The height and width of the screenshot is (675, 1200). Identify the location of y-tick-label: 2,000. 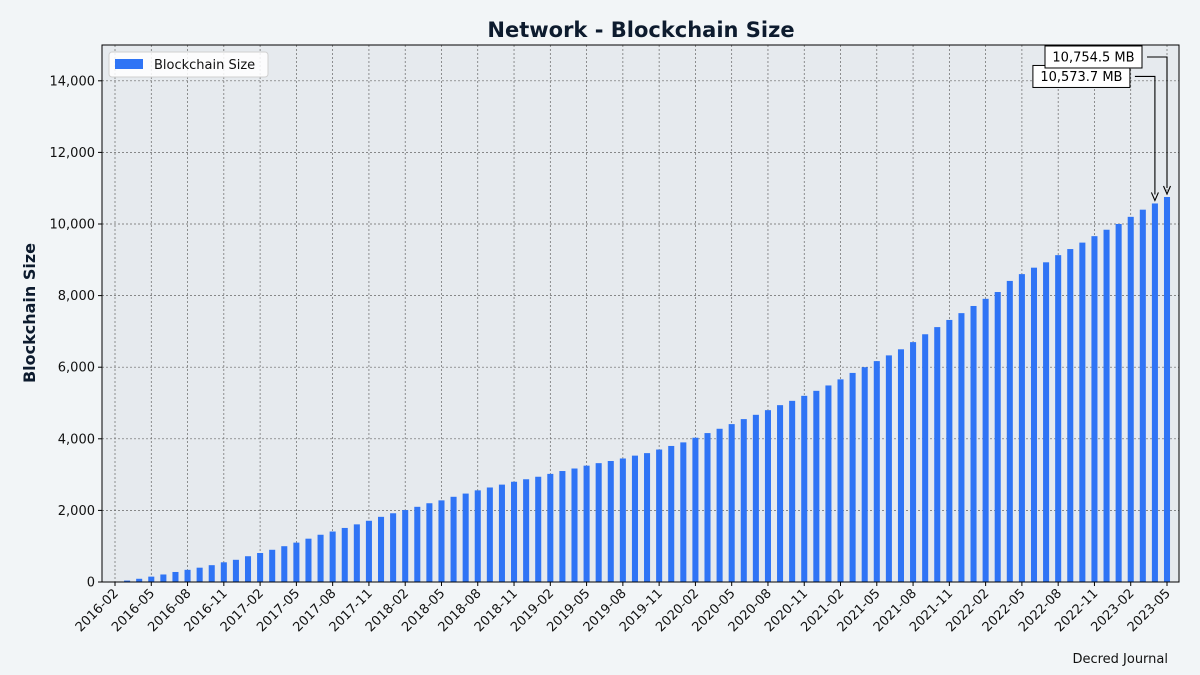
(76, 511).